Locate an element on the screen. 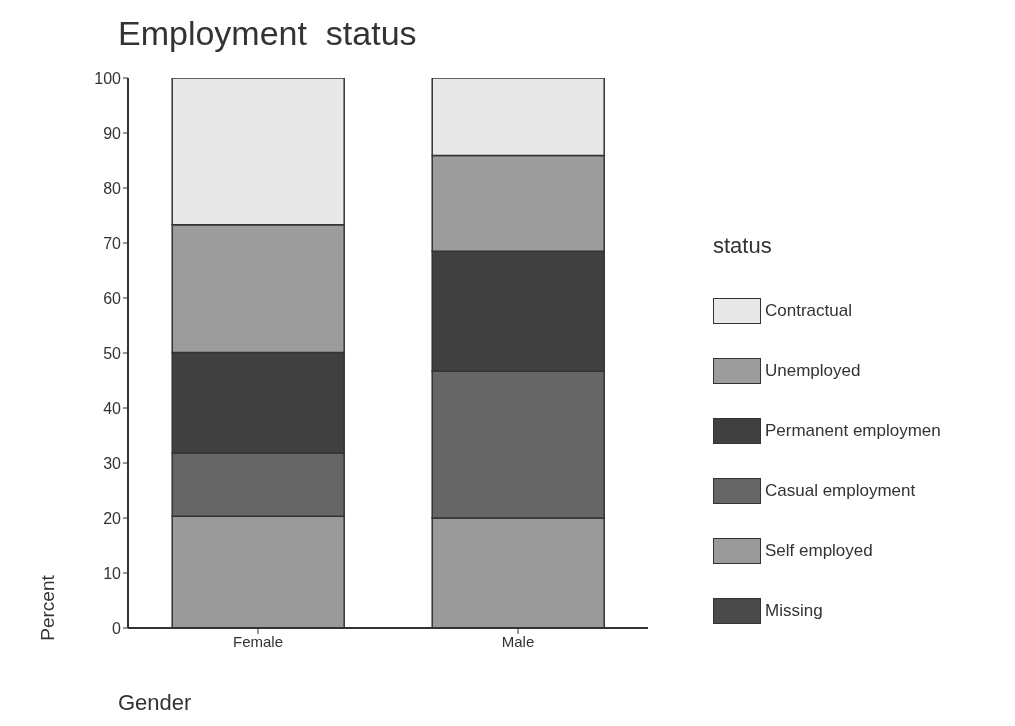  y-tick-label: 10 is located at coordinates (112, 573).